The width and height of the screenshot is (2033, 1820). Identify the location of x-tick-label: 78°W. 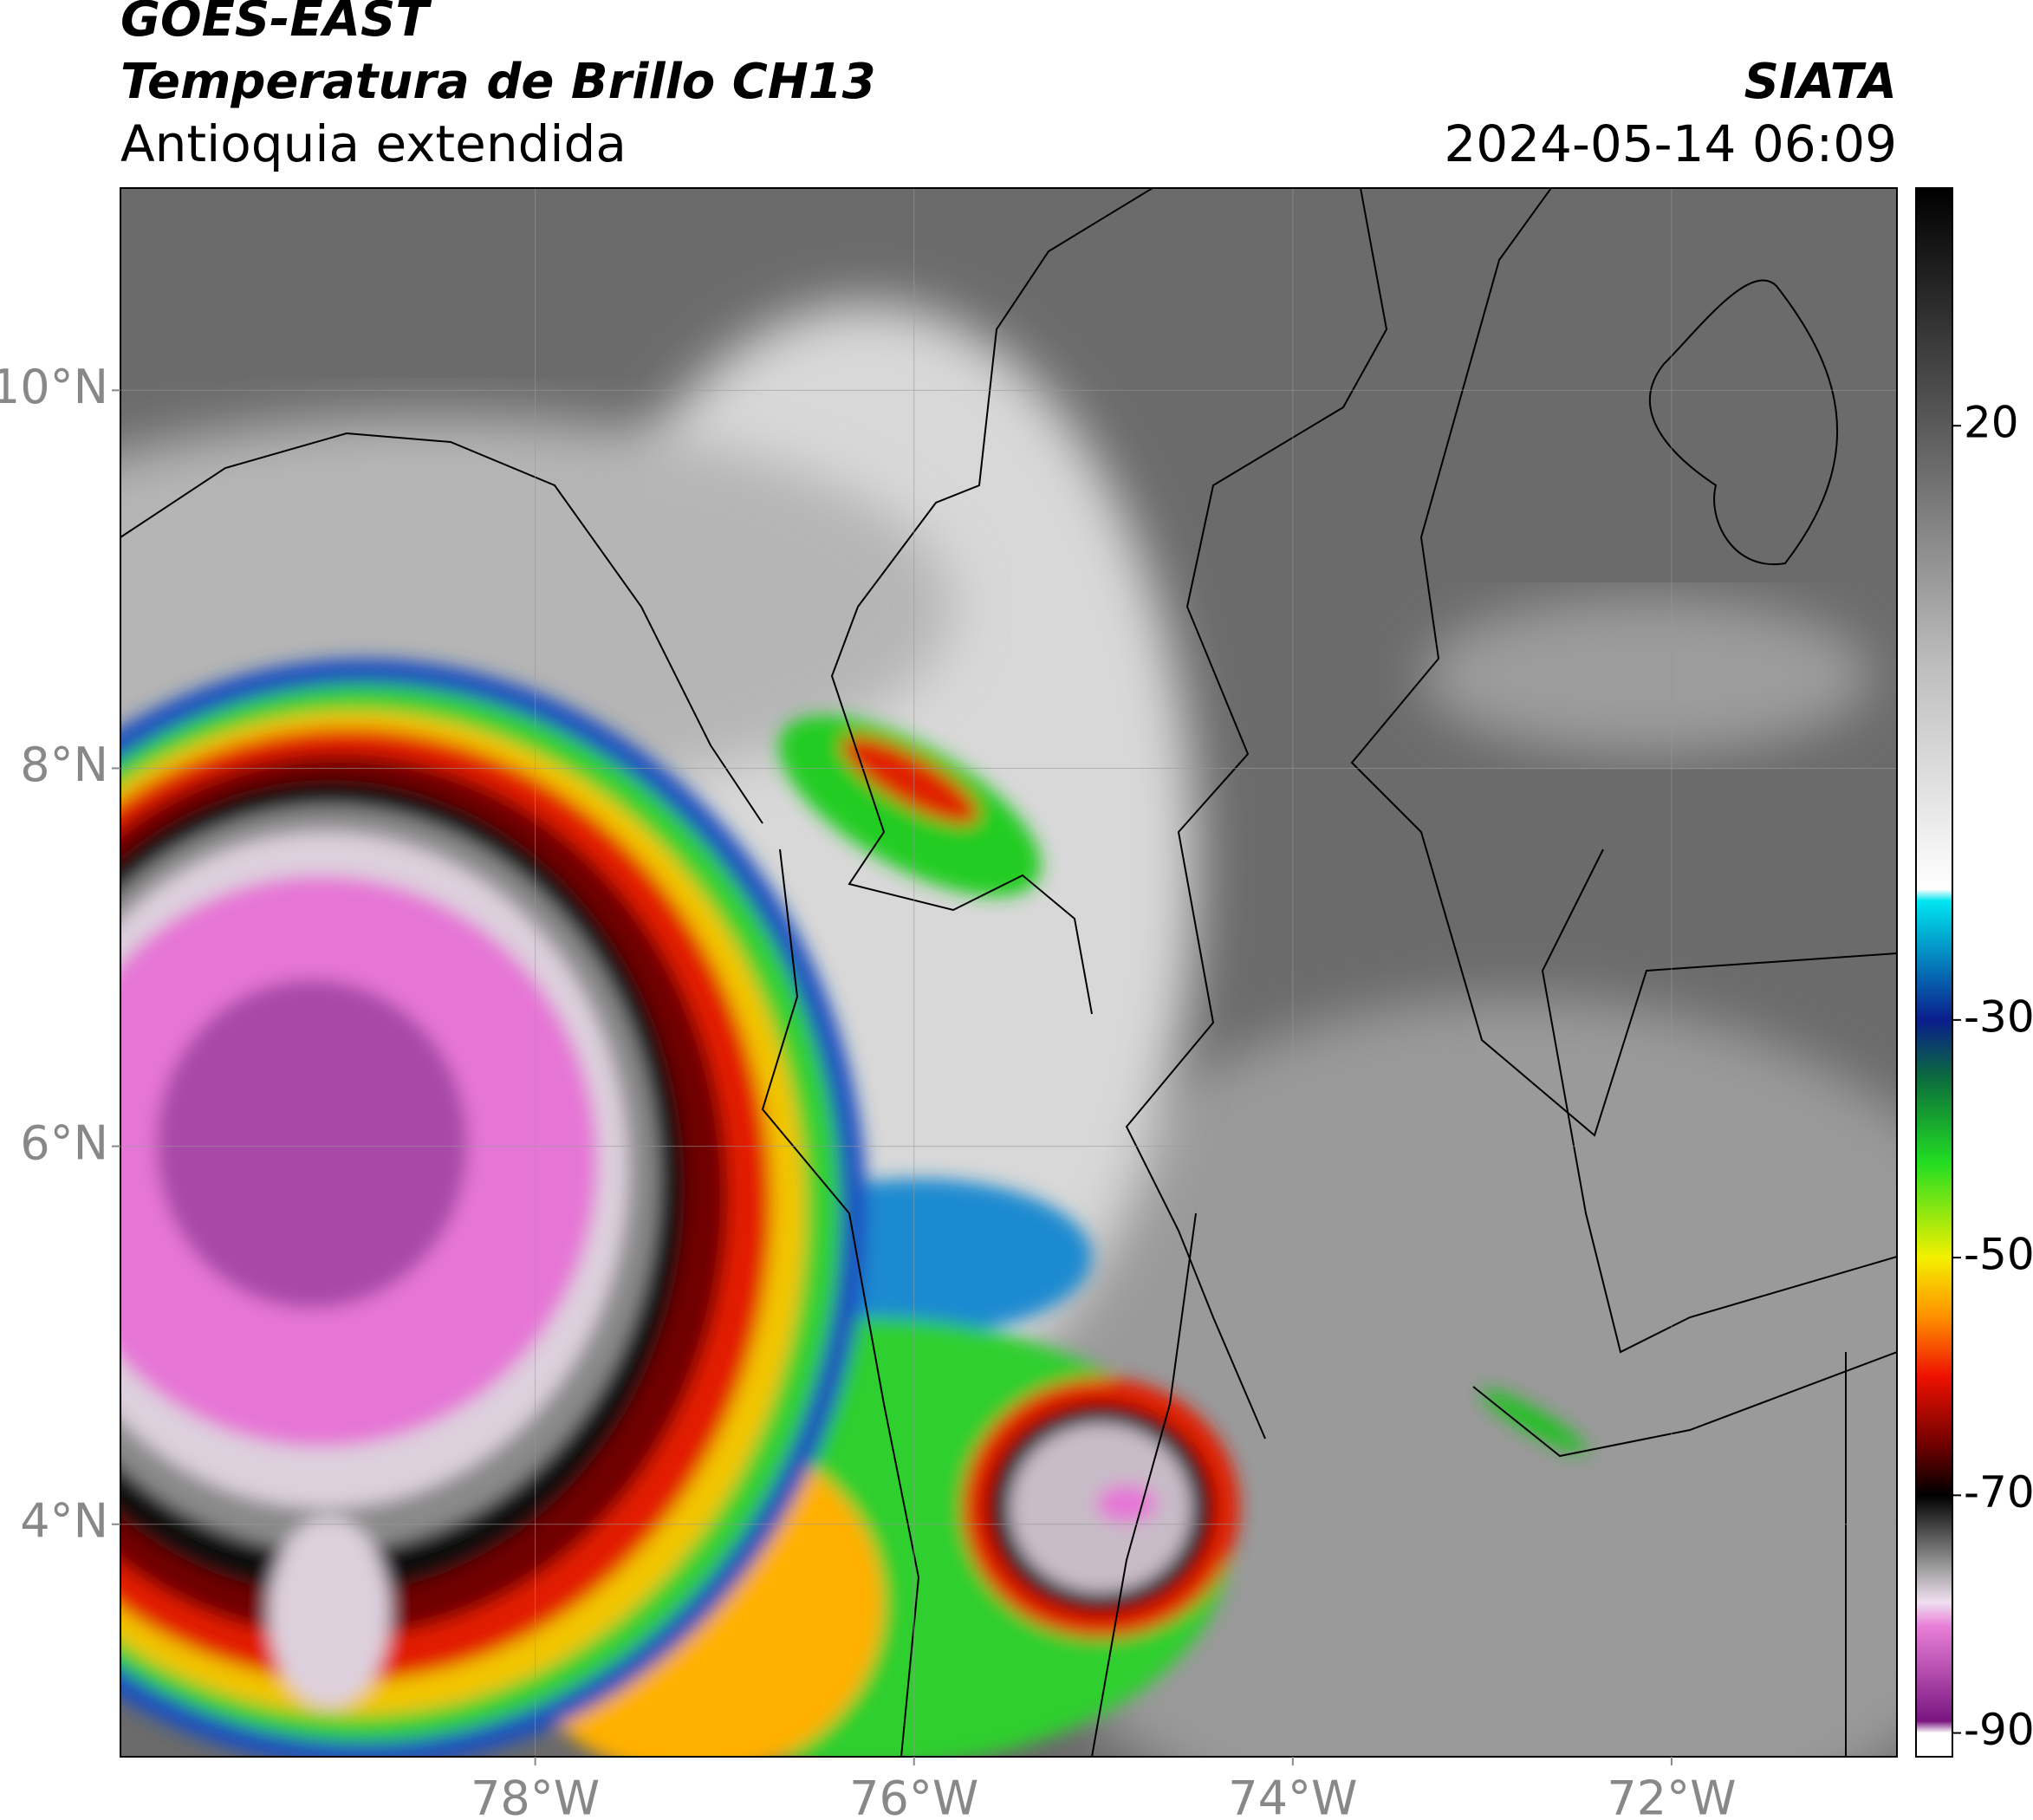
(535, 1795).